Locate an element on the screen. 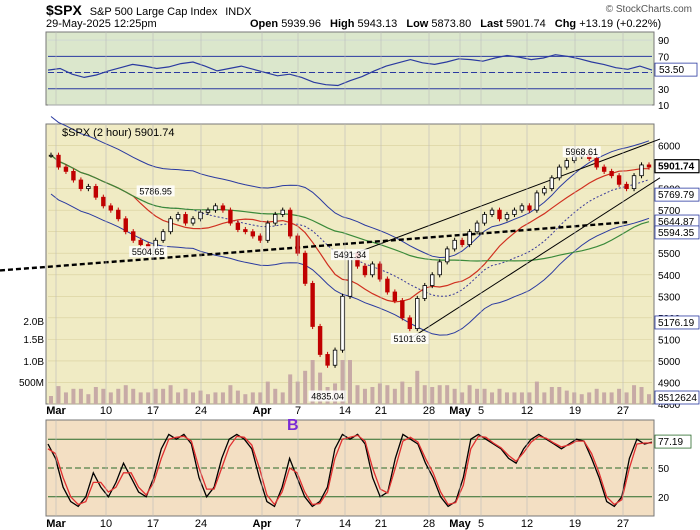 This screenshot has height=530, width=700. open-label: Open is located at coordinates (264, 24).